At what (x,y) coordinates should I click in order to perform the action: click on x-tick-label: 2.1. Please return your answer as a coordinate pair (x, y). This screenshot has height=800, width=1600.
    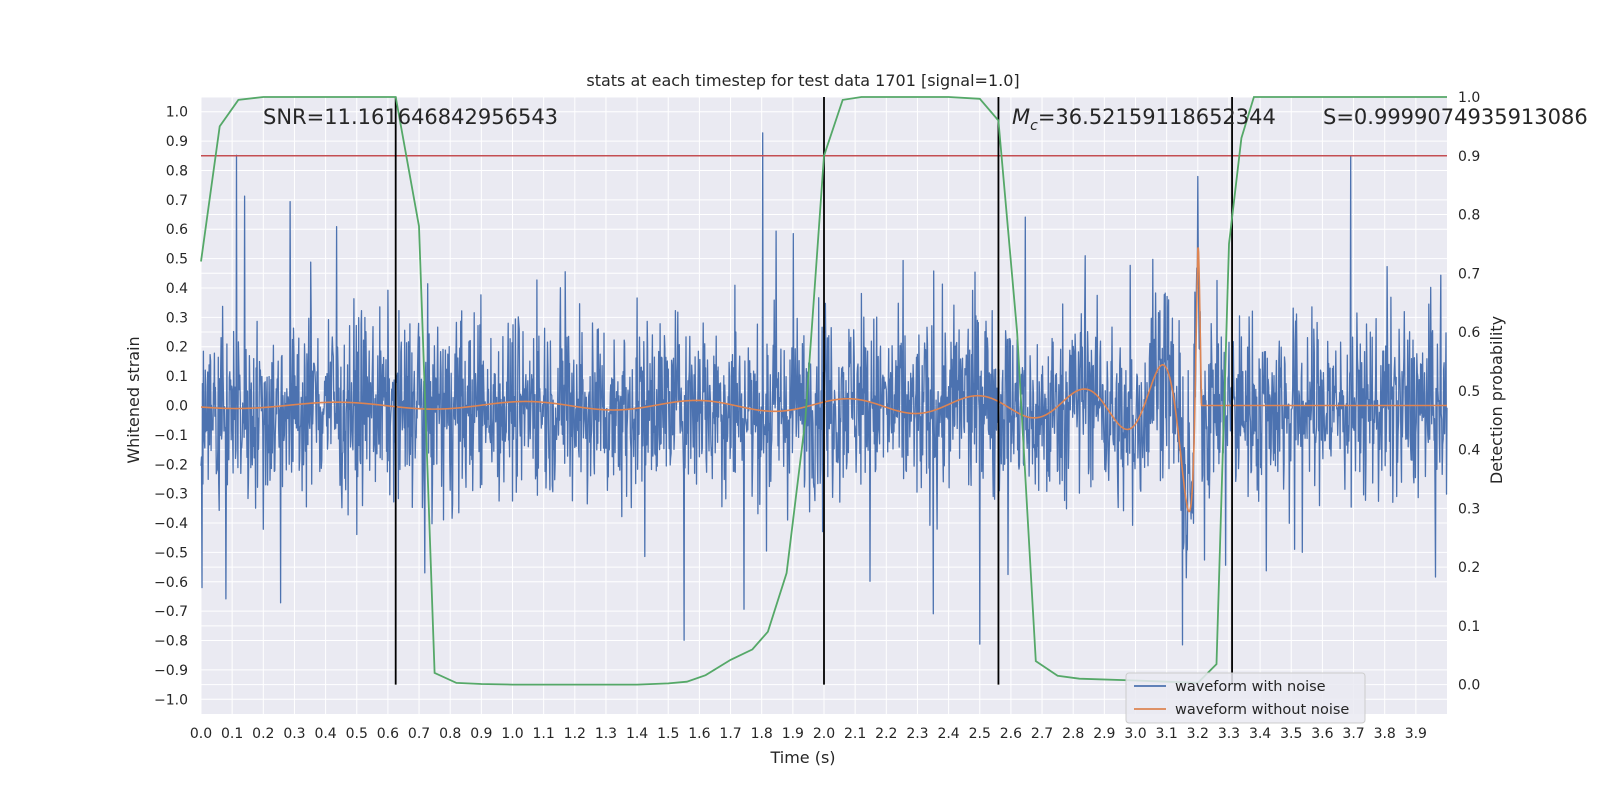
    Looking at the image, I should click on (855, 734).